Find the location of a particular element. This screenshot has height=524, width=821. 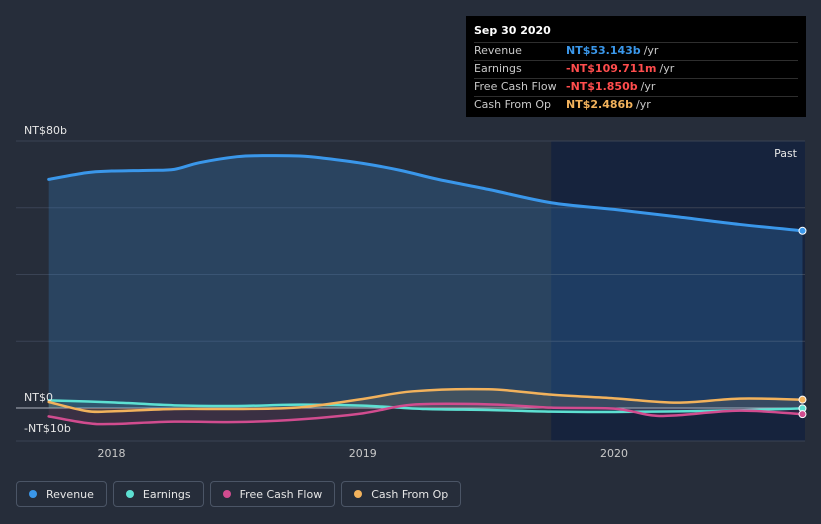

legend-item-free-cash-flow: Free Cash Flow is located at coordinates (272, 494).